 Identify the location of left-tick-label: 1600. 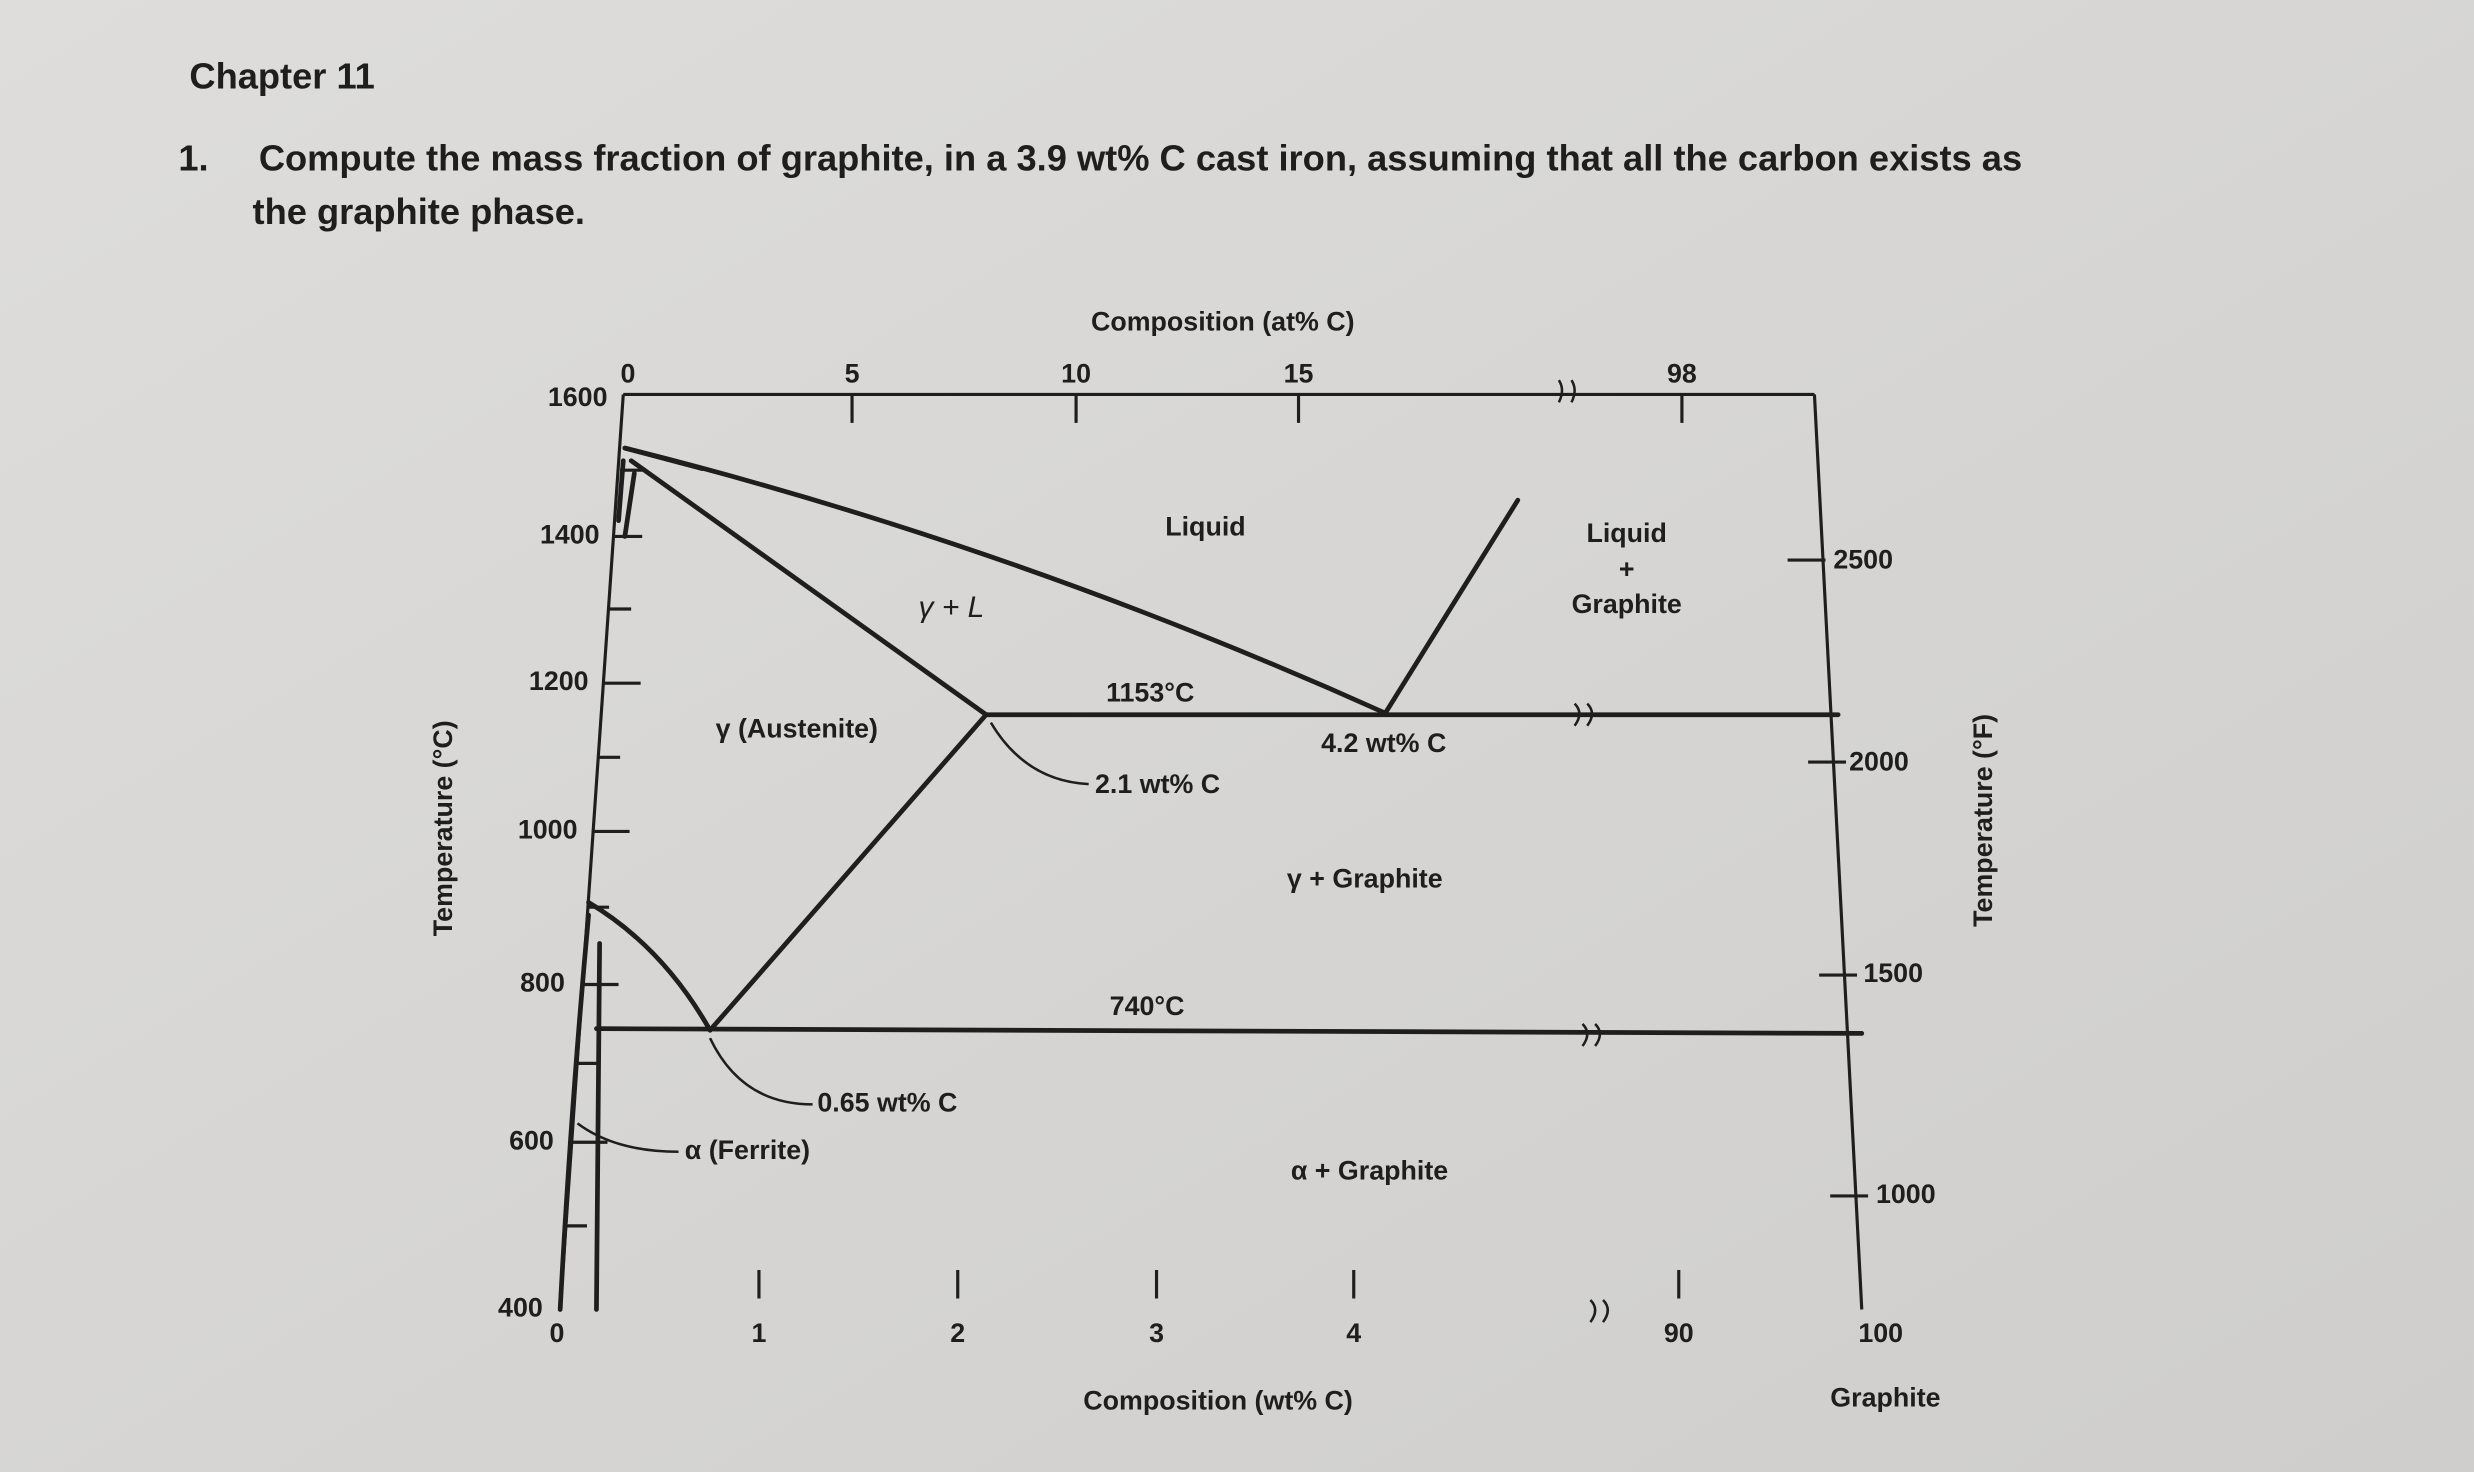
(578, 397).